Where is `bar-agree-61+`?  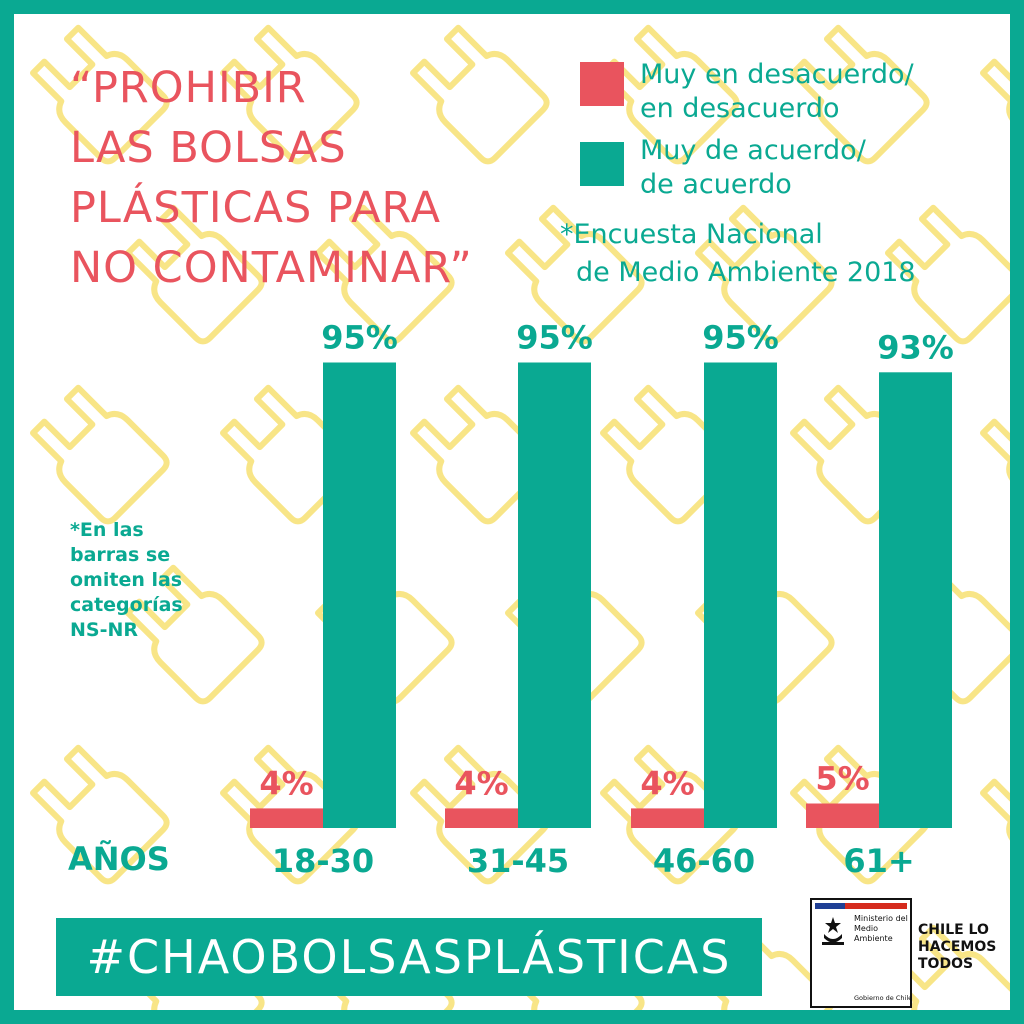 bar-agree-61+ is located at coordinates (915, 600).